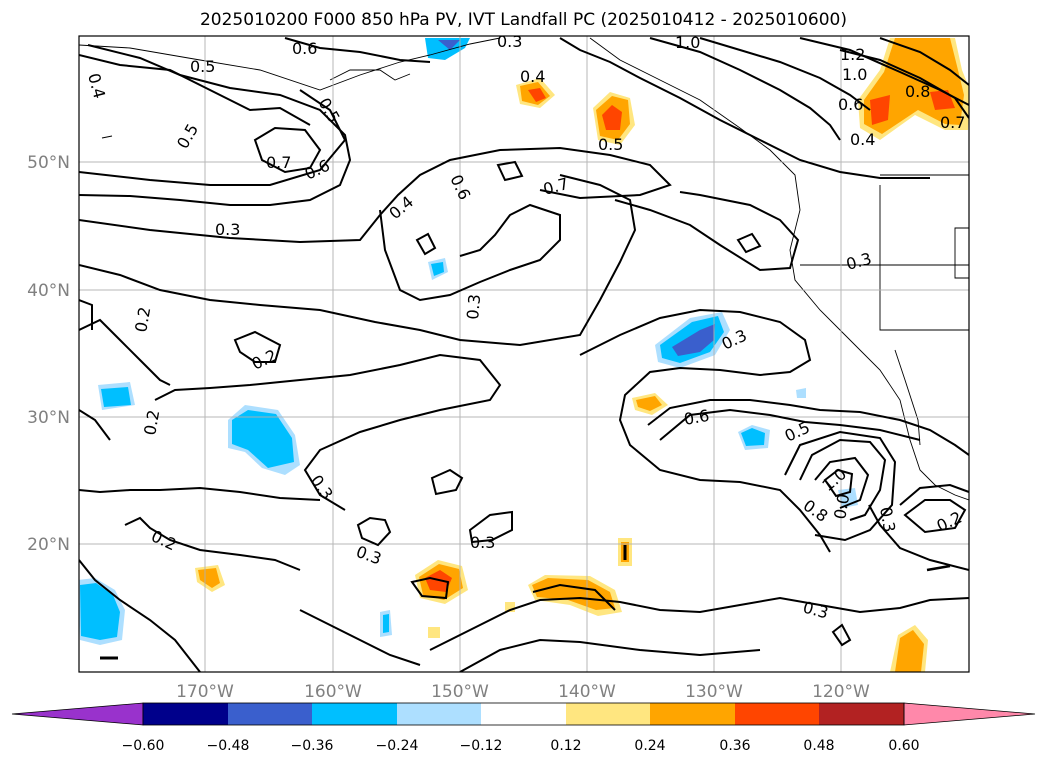 The width and height of the screenshot is (1047, 765). Describe the element at coordinates (290, 64) in the screenshot. I see `alaska-coast` at that location.